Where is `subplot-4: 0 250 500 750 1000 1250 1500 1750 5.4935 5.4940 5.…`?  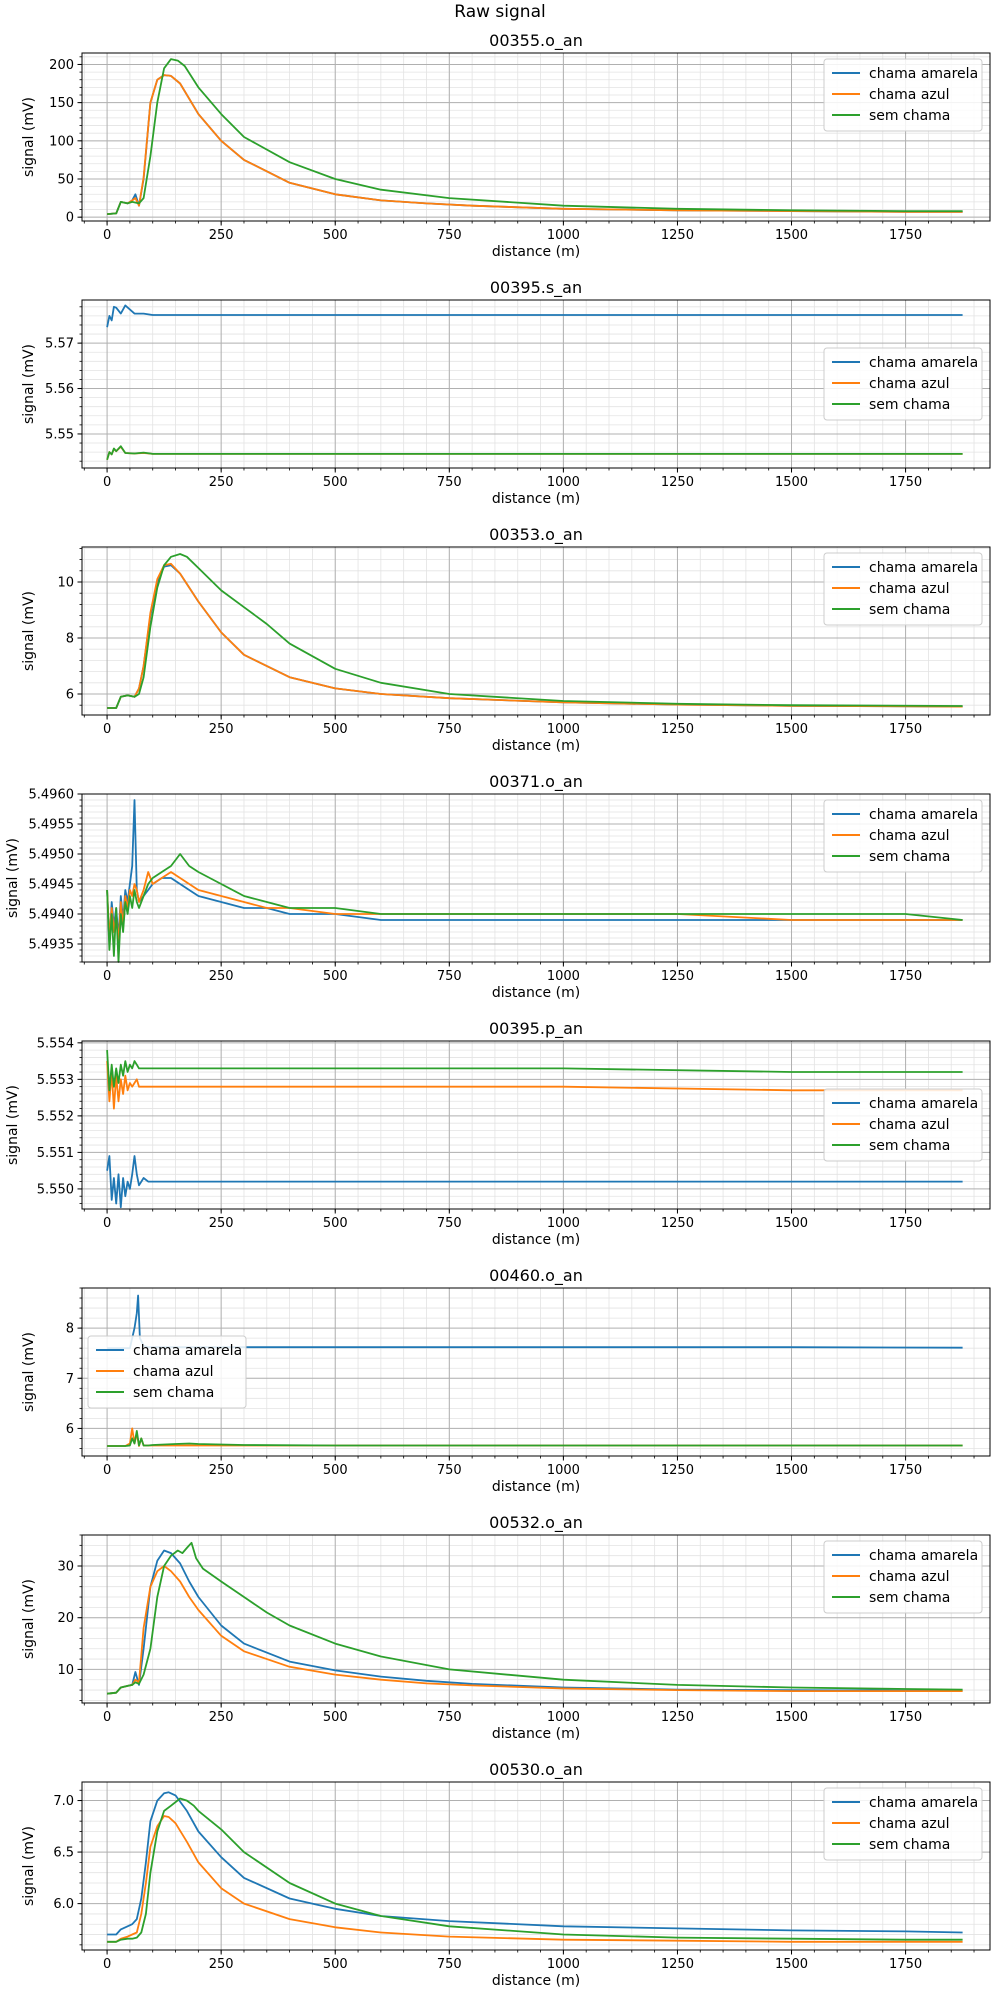
subplot-4: 0 250 500 750 1000 1250 1500 1750 5.4935 5.4940 5.… is located at coordinates (498, 886).